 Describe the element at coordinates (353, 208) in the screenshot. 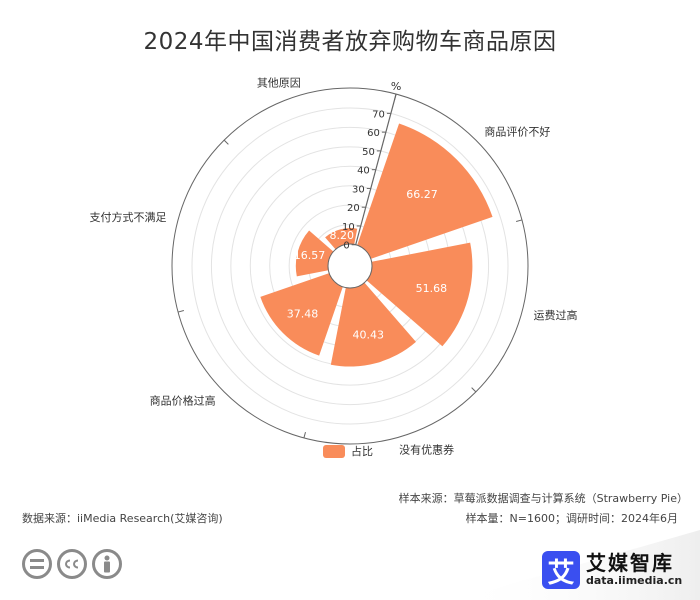

I see `axis-tick-label: 20` at that location.